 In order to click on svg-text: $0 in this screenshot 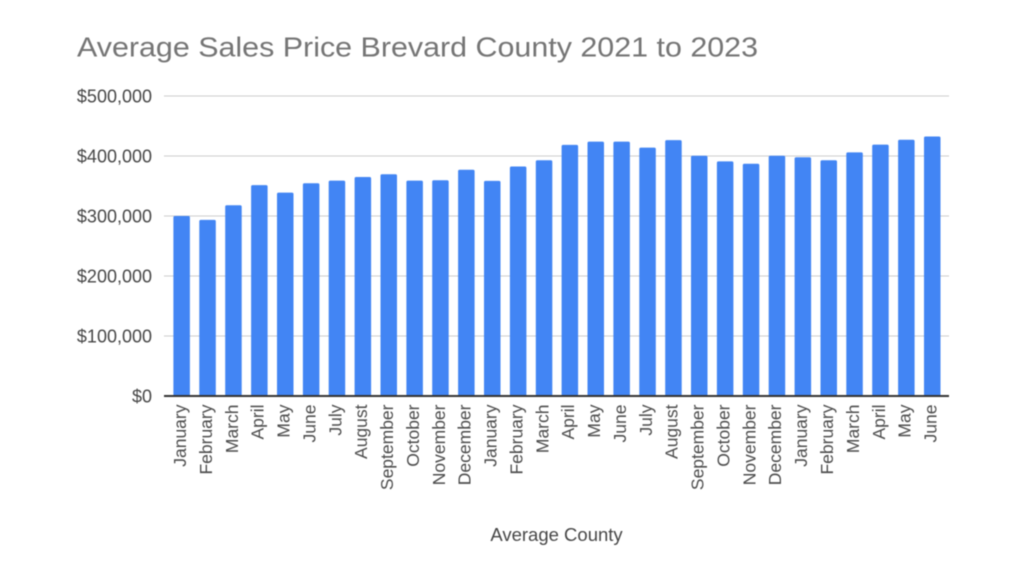, I will do `click(142, 397)`.